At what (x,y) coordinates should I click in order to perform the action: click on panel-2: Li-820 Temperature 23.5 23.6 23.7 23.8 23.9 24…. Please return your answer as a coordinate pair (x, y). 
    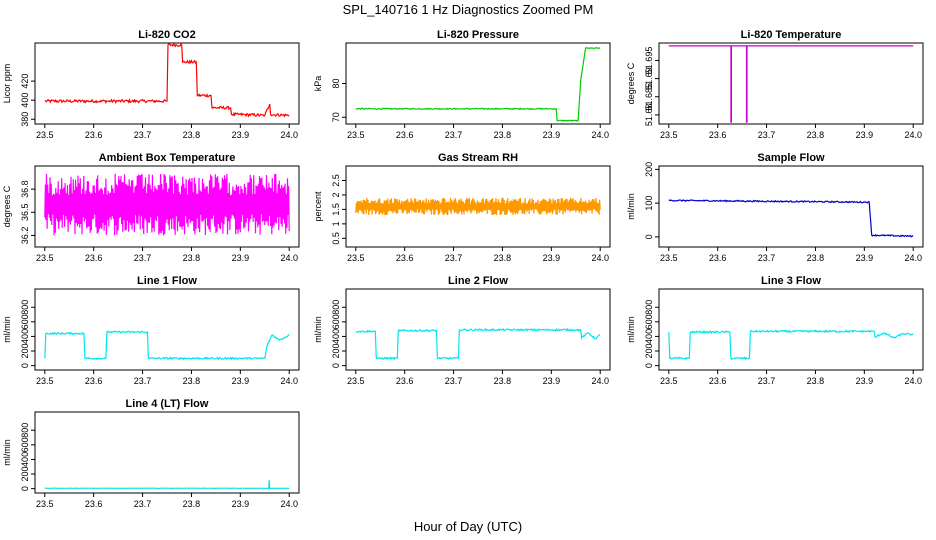
    Looking at the image, I should click on (775, 84).